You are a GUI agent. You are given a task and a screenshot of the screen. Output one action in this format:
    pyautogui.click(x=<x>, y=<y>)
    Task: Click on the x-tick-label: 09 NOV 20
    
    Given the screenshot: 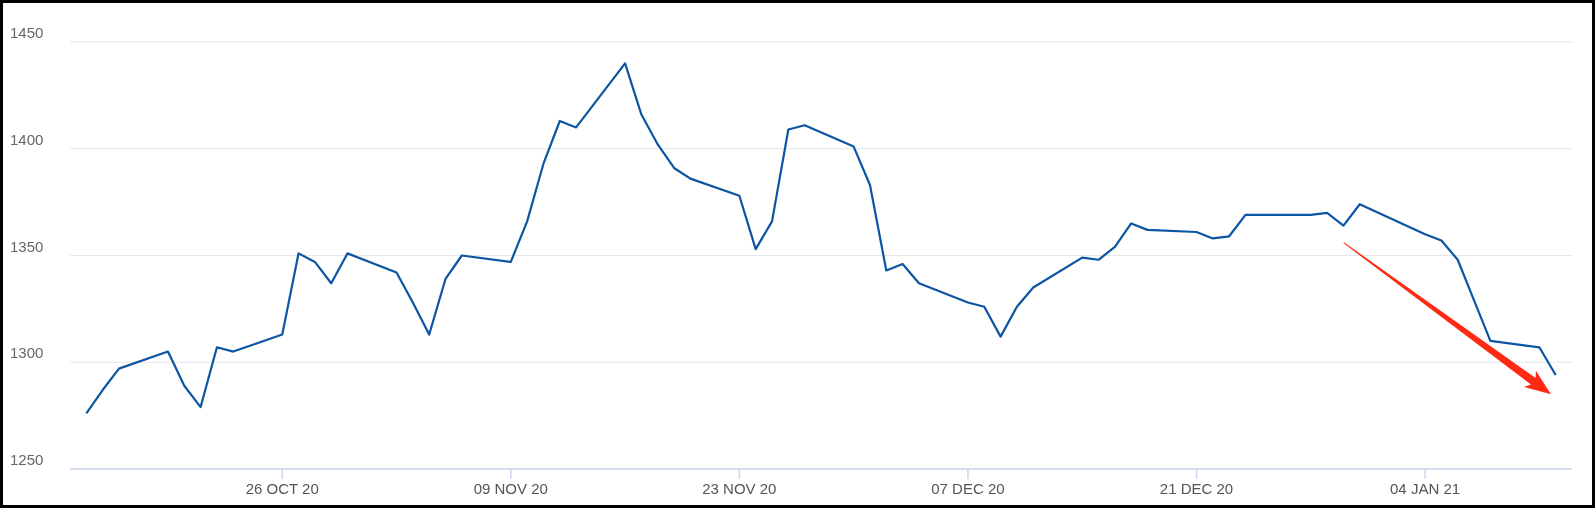 What is the action you would take?
    pyautogui.click(x=510, y=488)
    